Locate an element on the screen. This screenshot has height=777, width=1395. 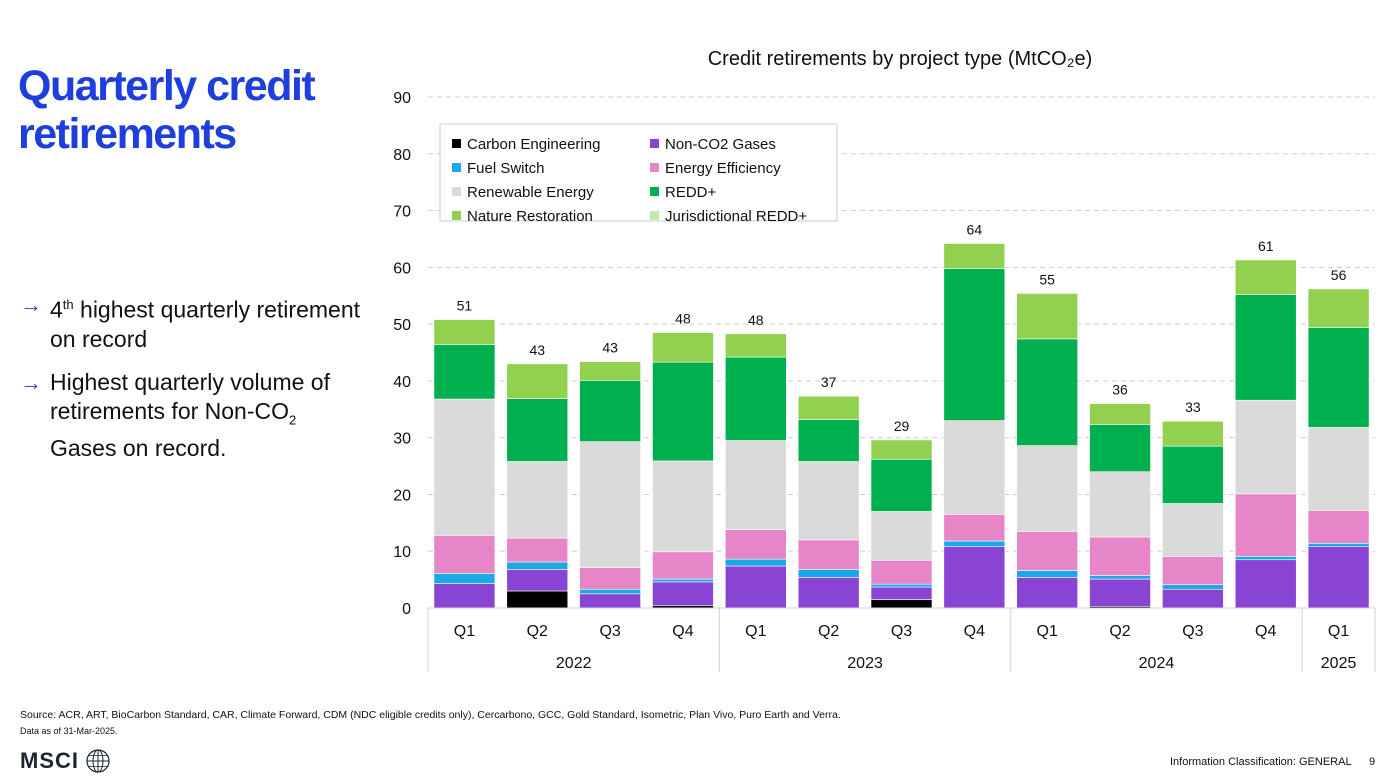
slide-title: Quarterly credit retirements is located at coordinates (167, 110).